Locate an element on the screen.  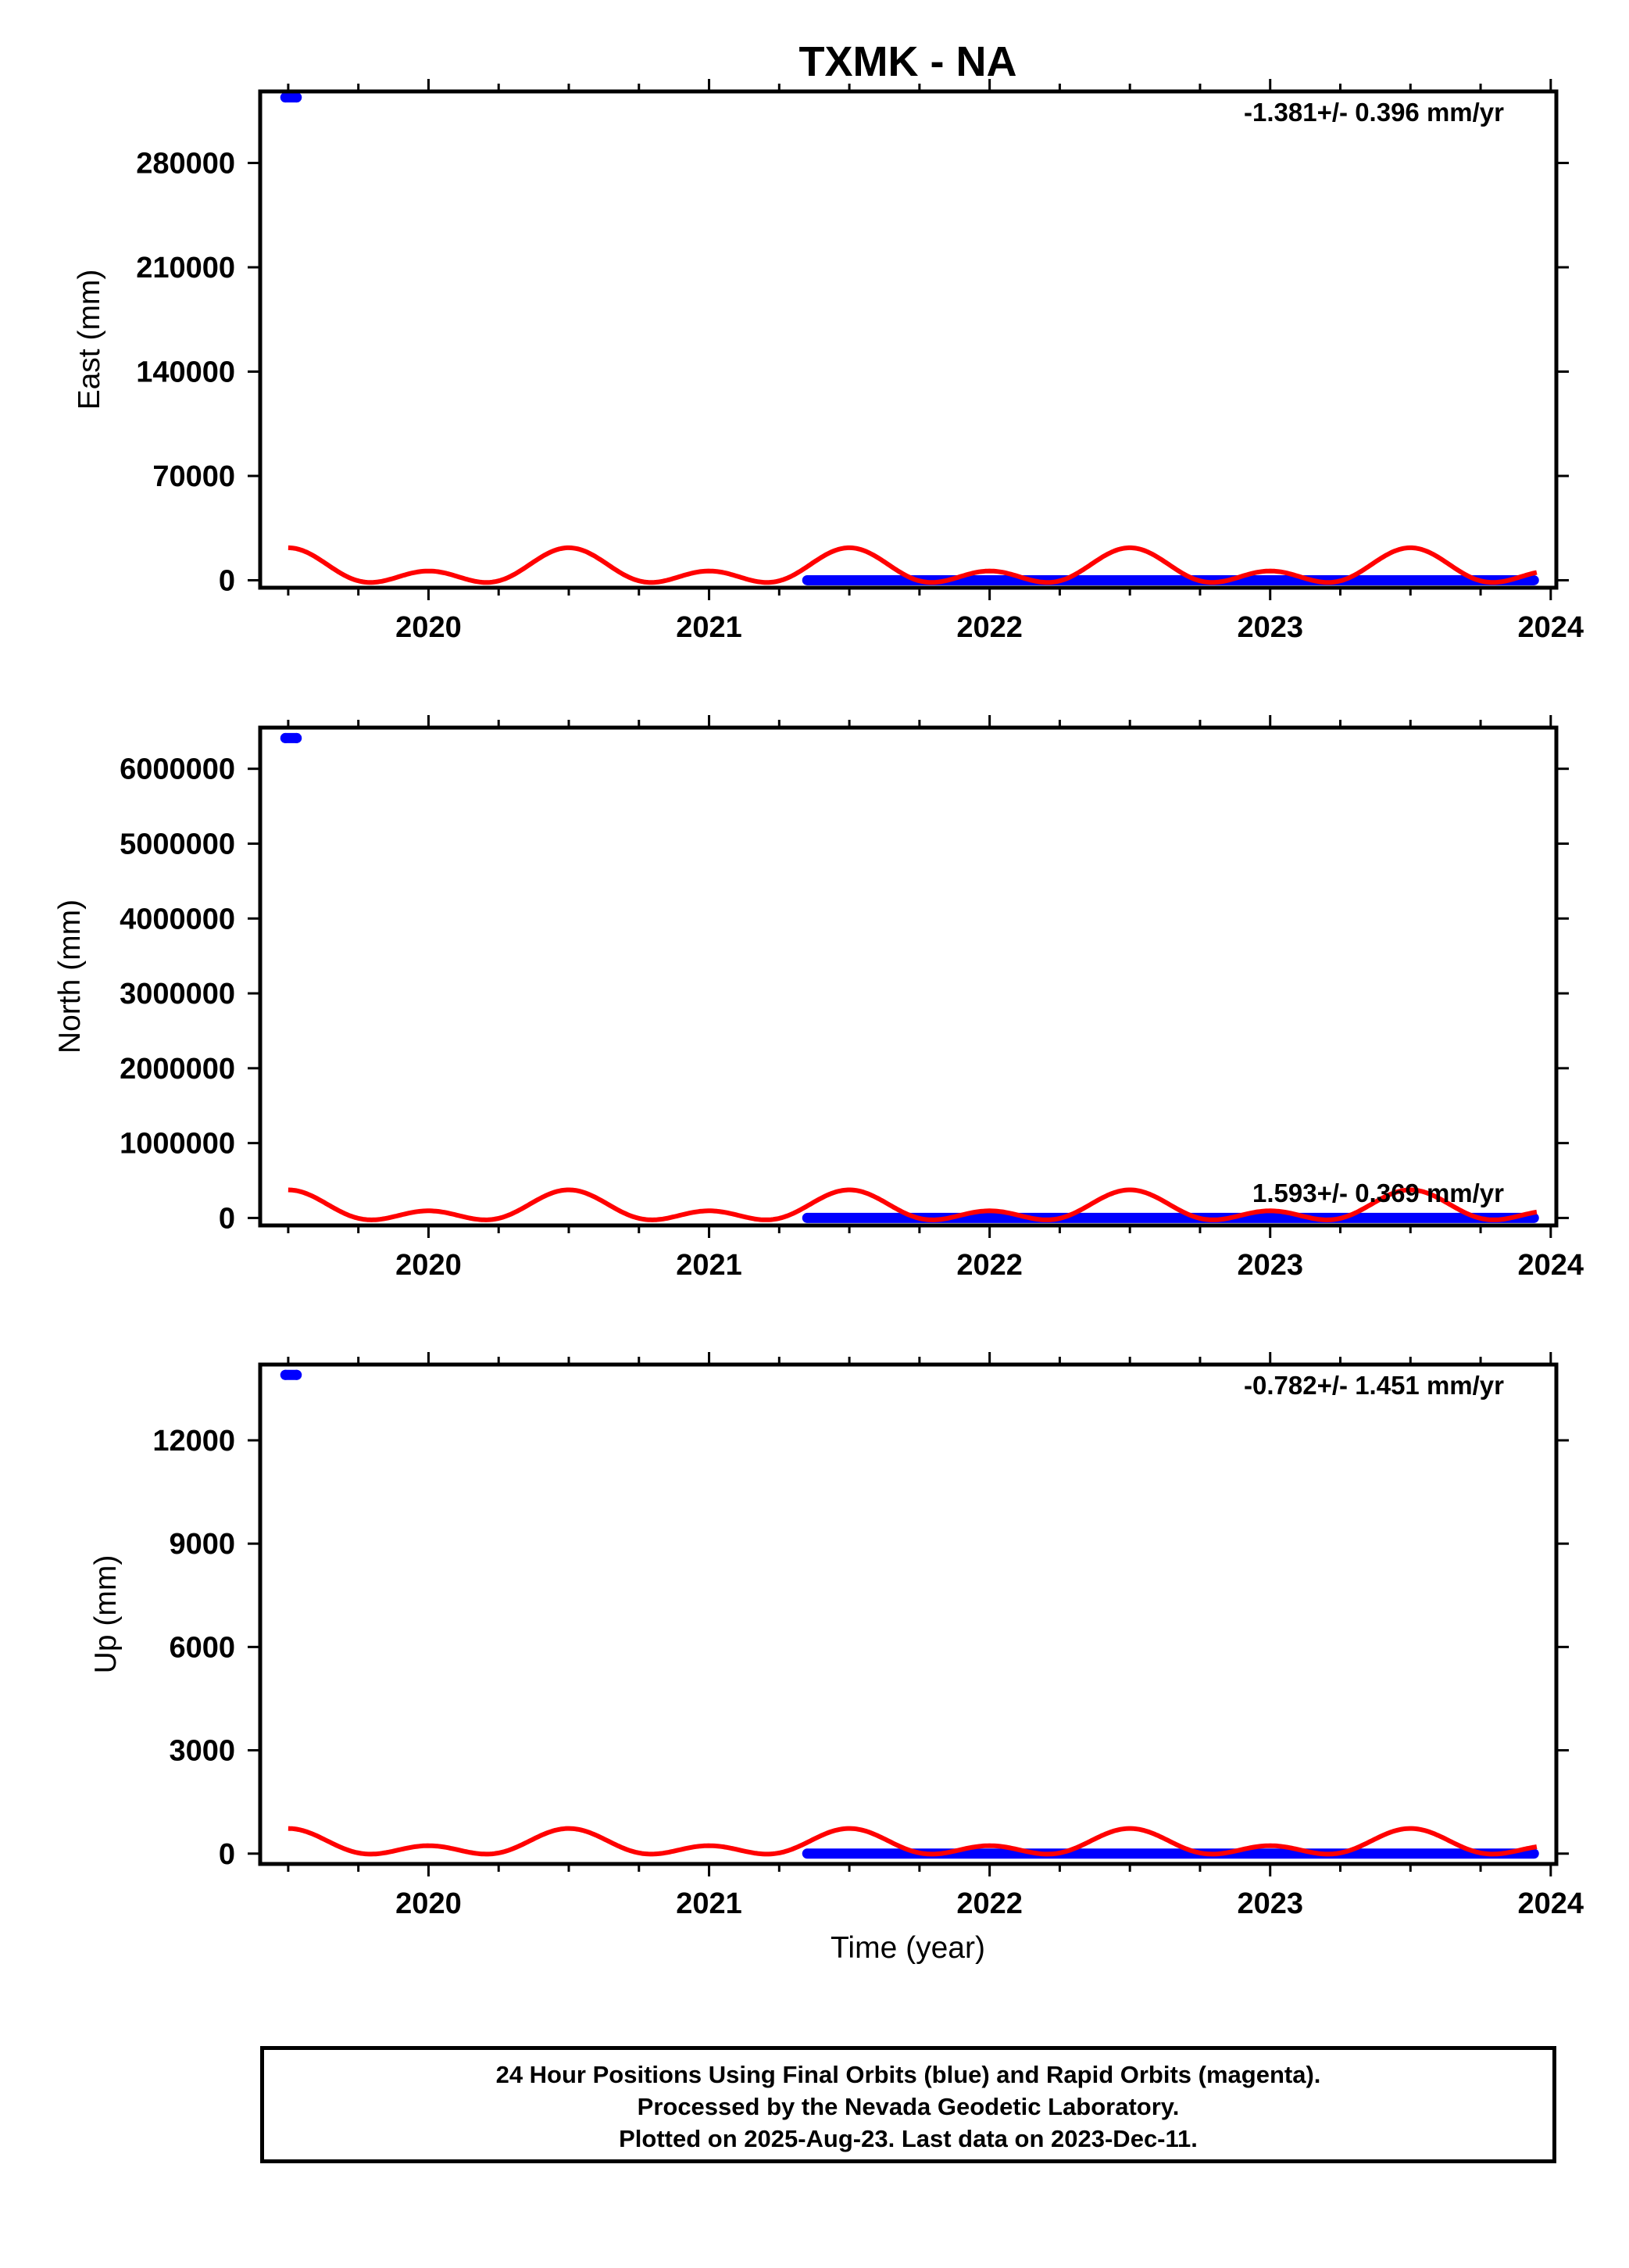
y-tick-label: 210000 is located at coordinates (185, 268).